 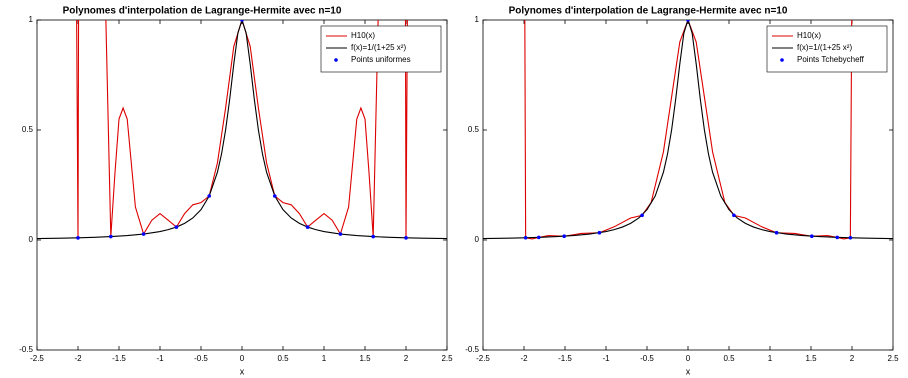 I want to click on legend-label: Points Tchebycheff, so click(x=831, y=59).